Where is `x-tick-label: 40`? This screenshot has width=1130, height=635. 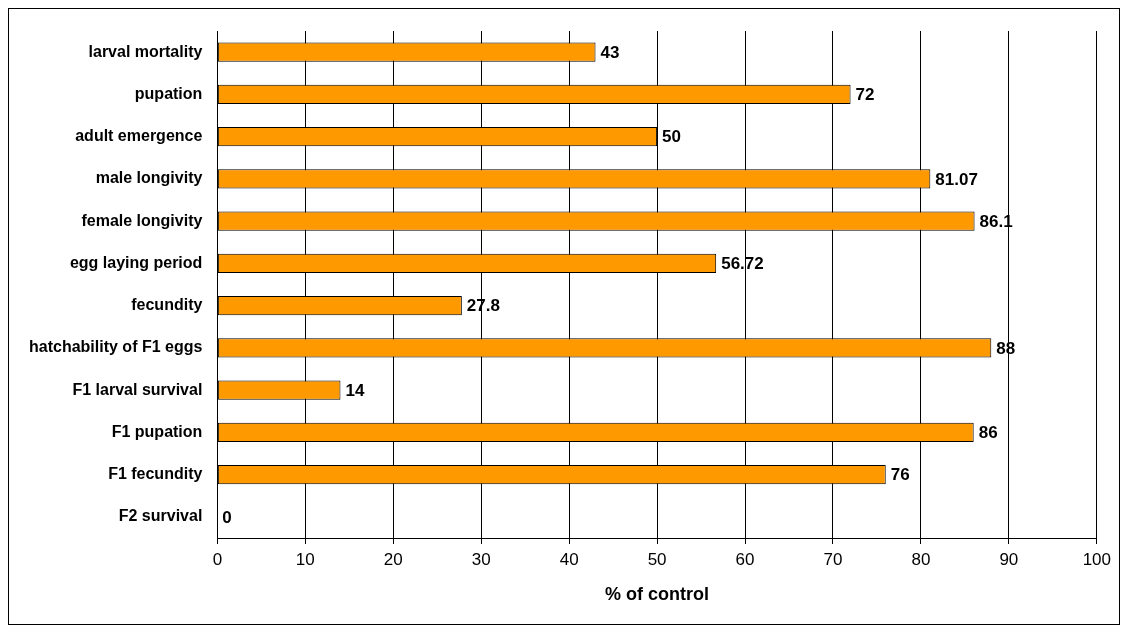 x-tick-label: 40 is located at coordinates (569, 559).